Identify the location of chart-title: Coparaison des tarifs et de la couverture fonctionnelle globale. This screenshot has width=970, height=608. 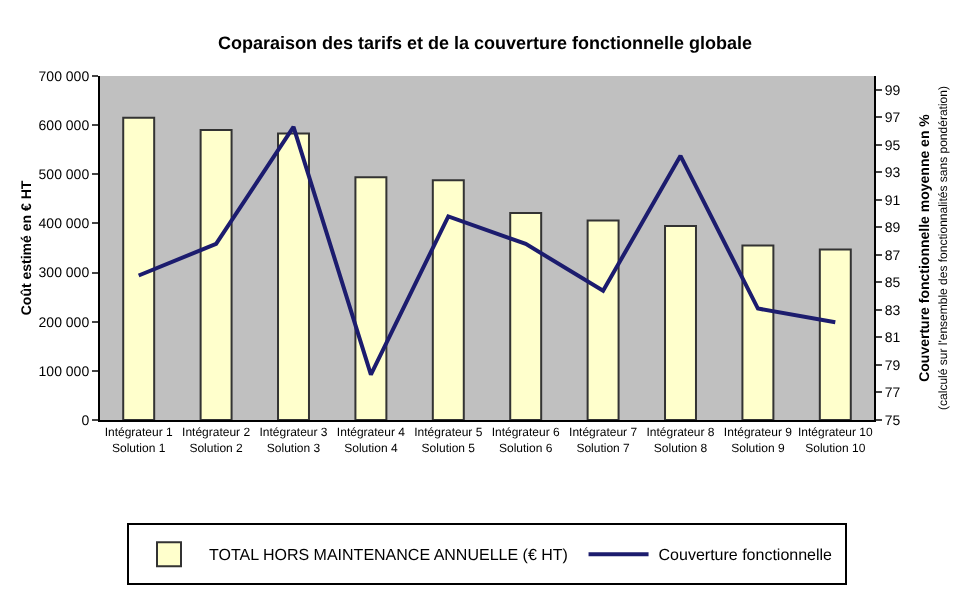
(485, 43).